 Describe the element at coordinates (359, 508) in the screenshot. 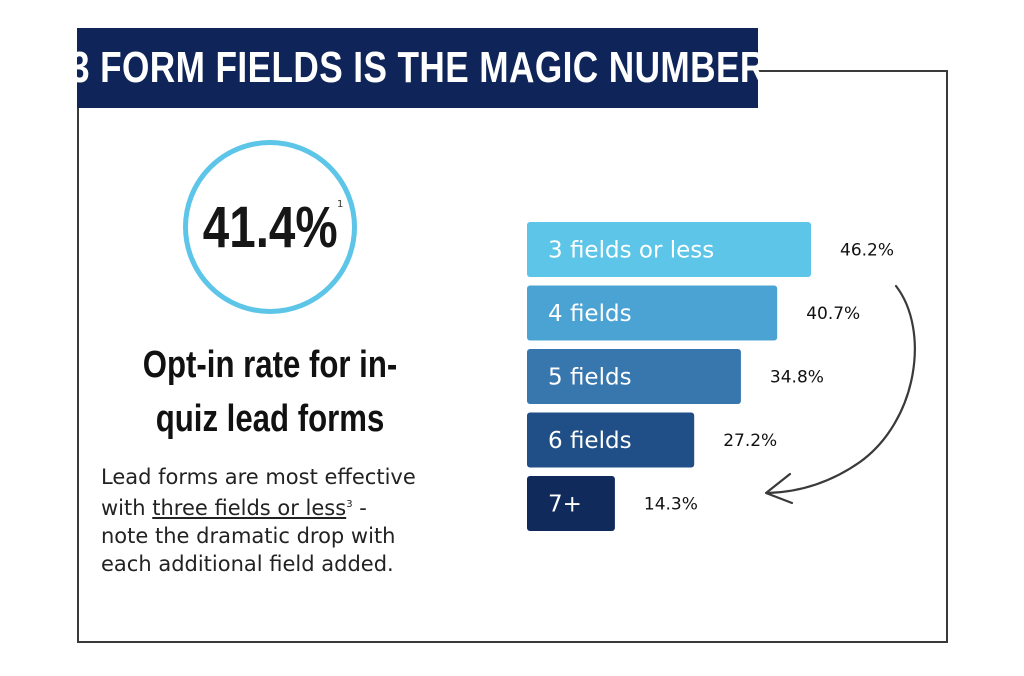

I see `description-suffix: -` at that location.